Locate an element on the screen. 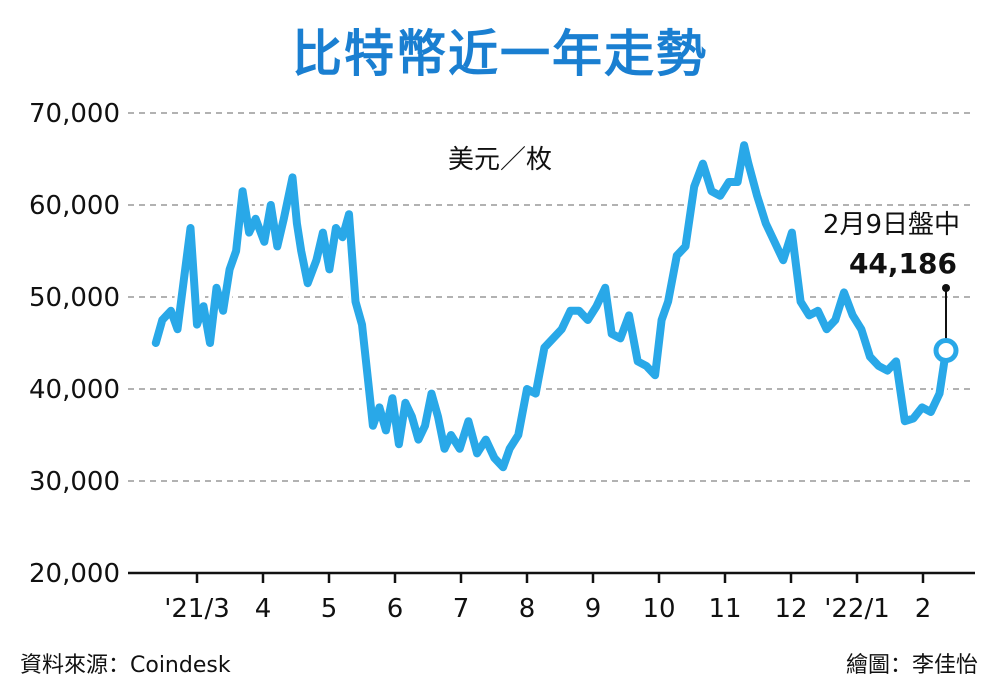  y-axis-tick-labels: 70,000 60,000 50,000 40,000 30,000 20,000 is located at coordinates (74, 344).